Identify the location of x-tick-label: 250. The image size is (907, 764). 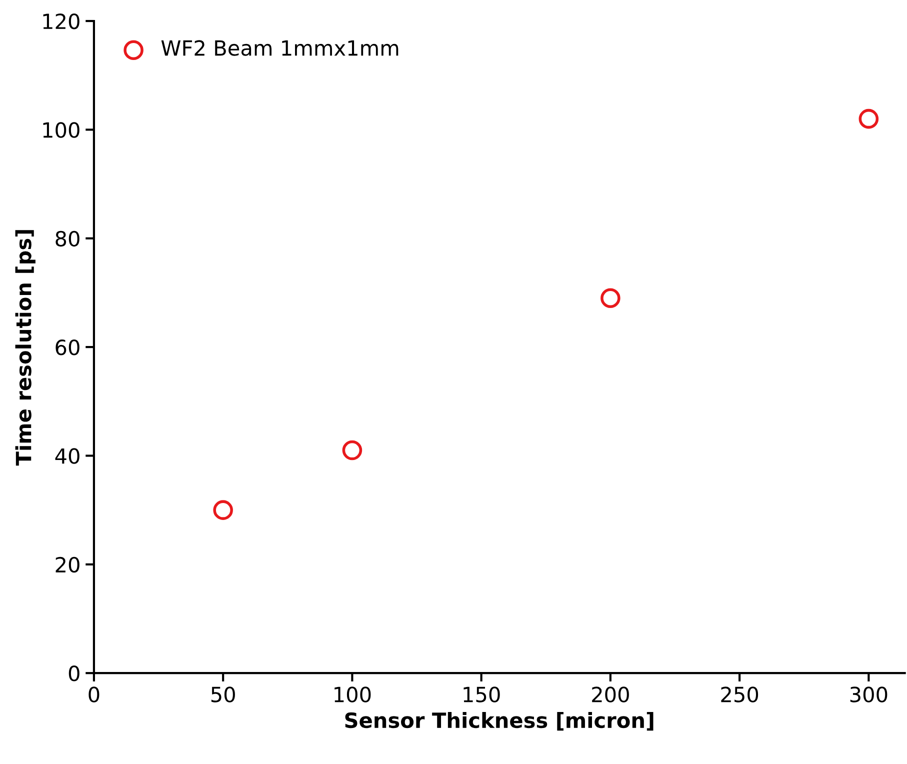
(739, 694).